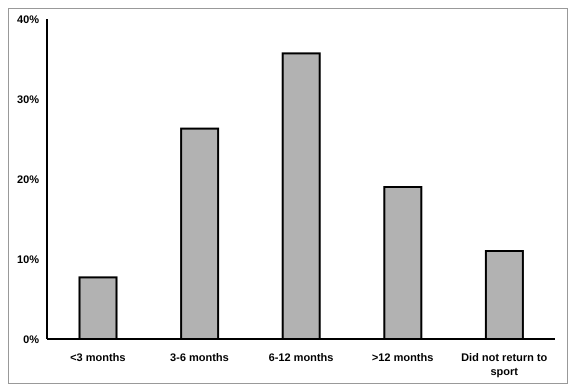 This screenshot has height=392, width=576. Describe the element at coordinates (31, 340) in the screenshot. I see `y-tick-label: 0%` at that location.